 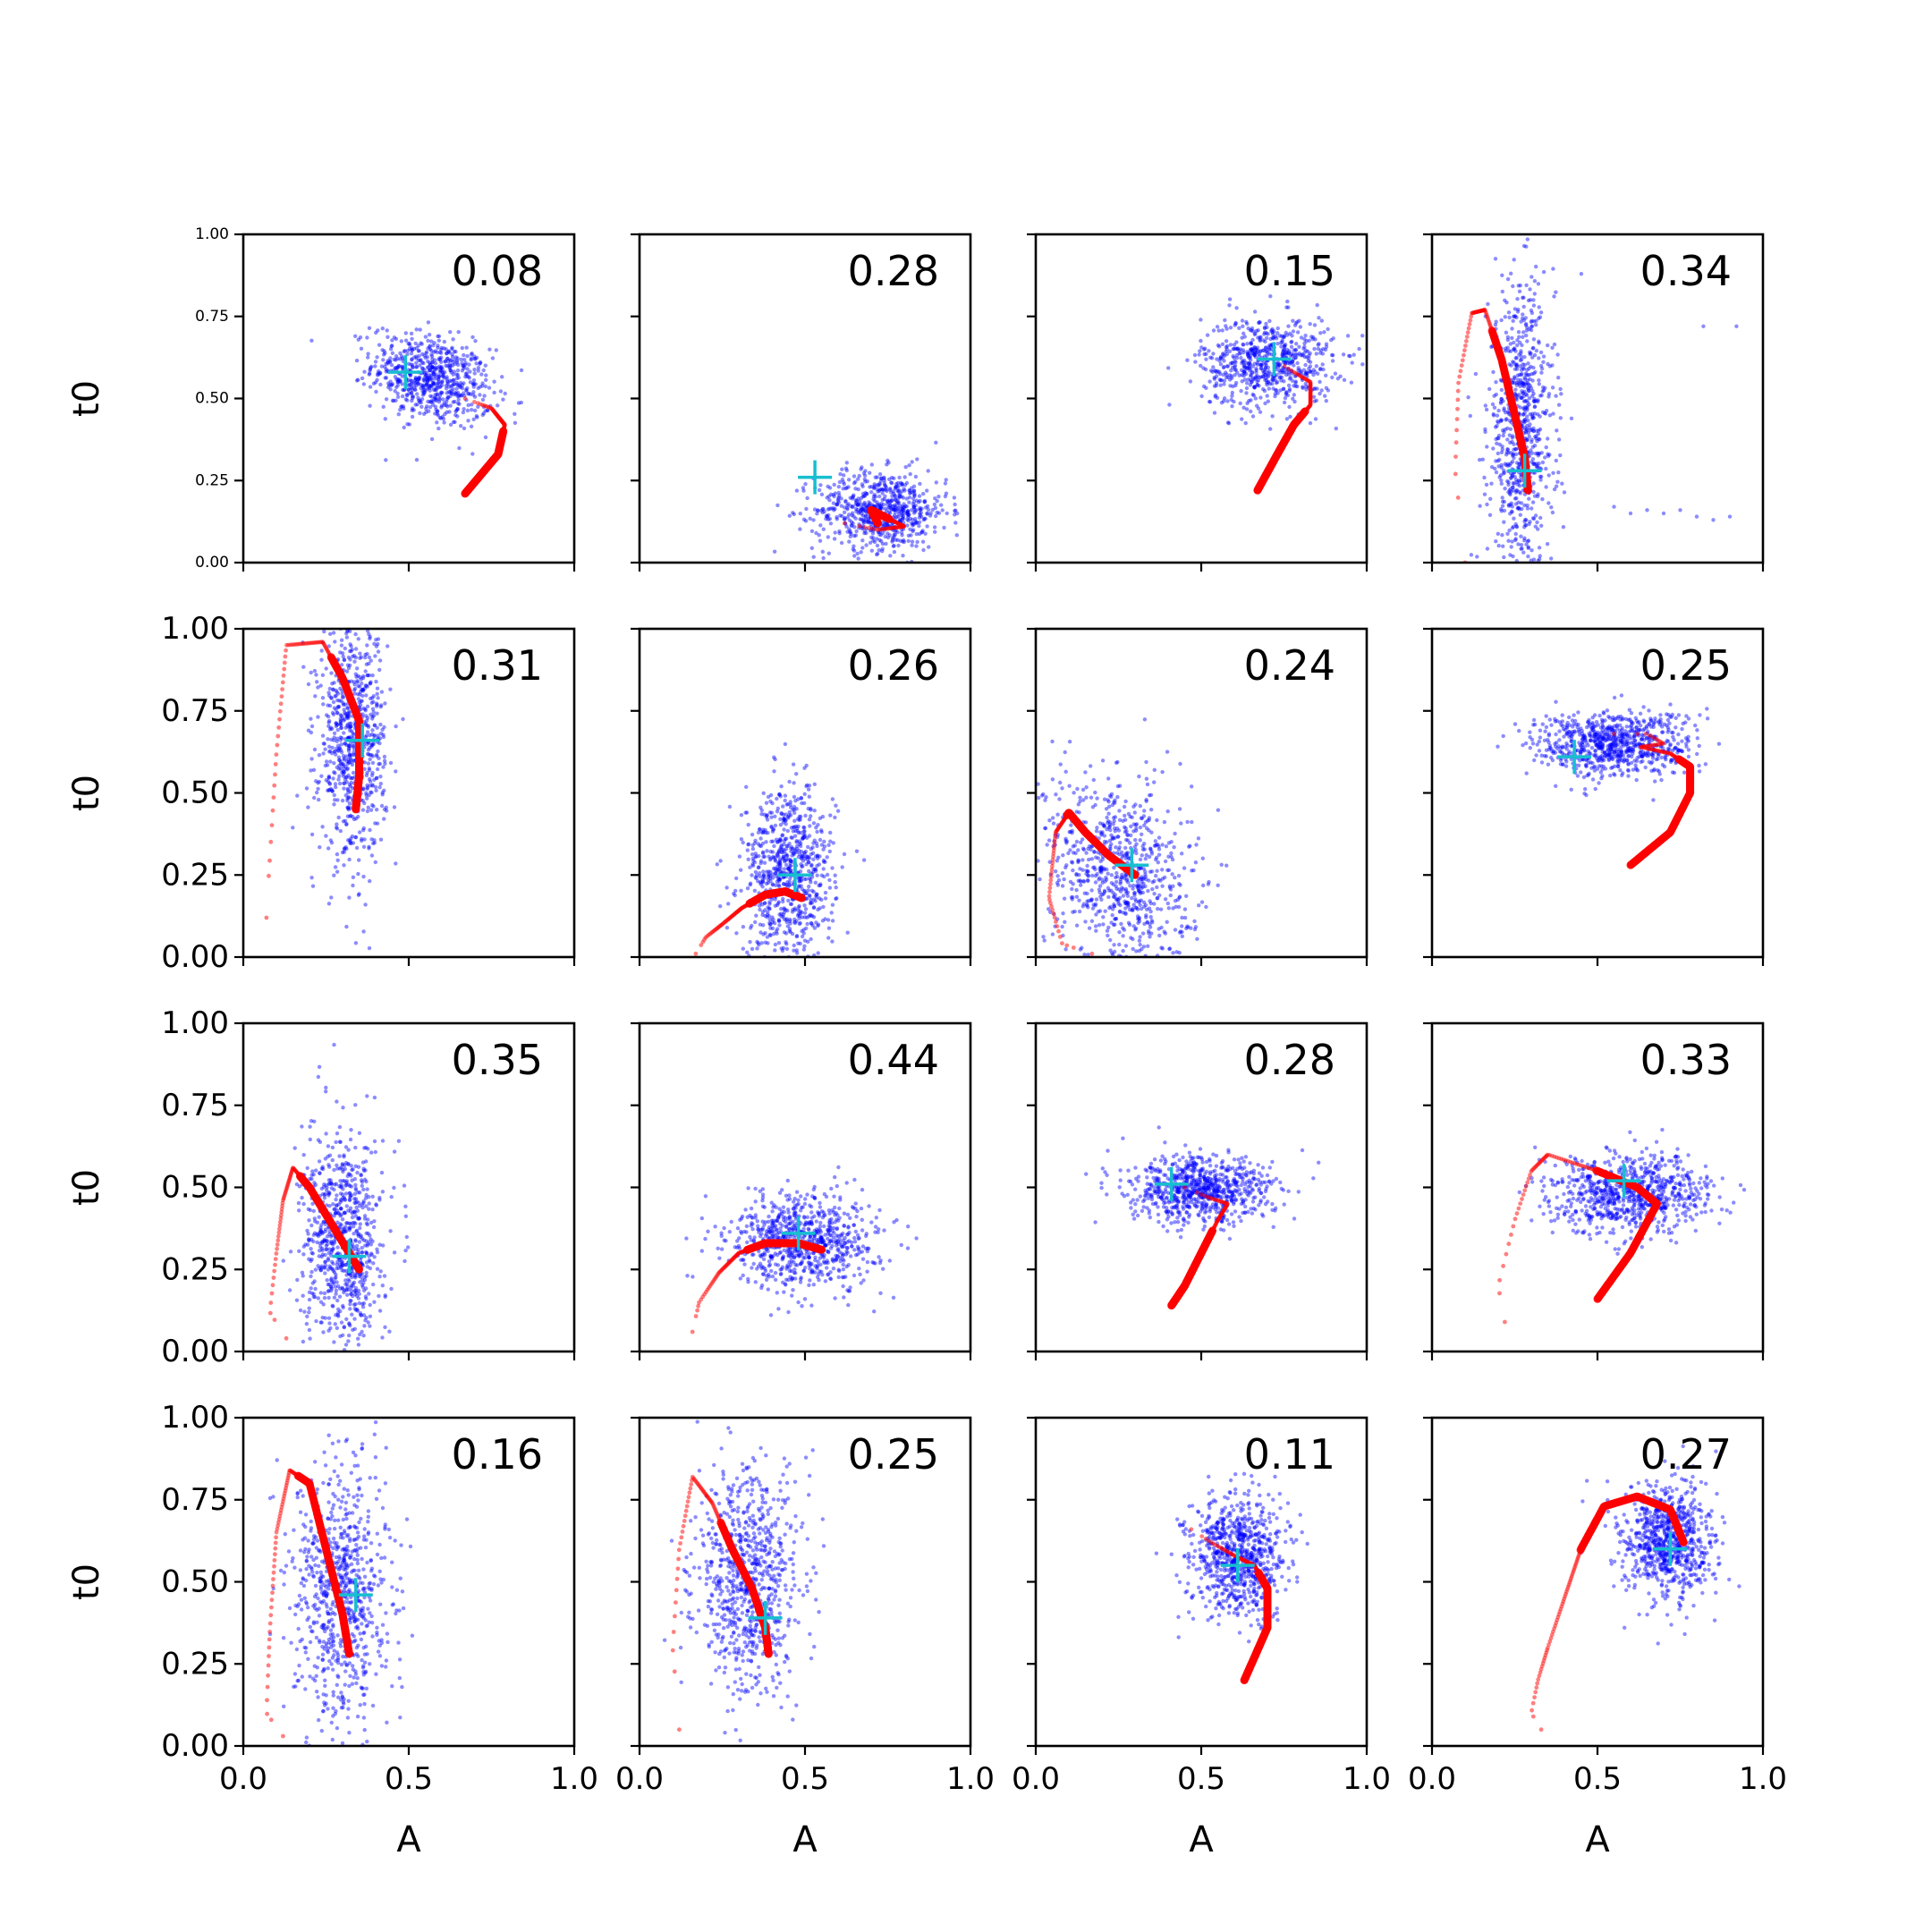 What do you see at coordinates (266, 917) in the screenshot?
I see `trajectory-point` at bounding box center [266, 917].